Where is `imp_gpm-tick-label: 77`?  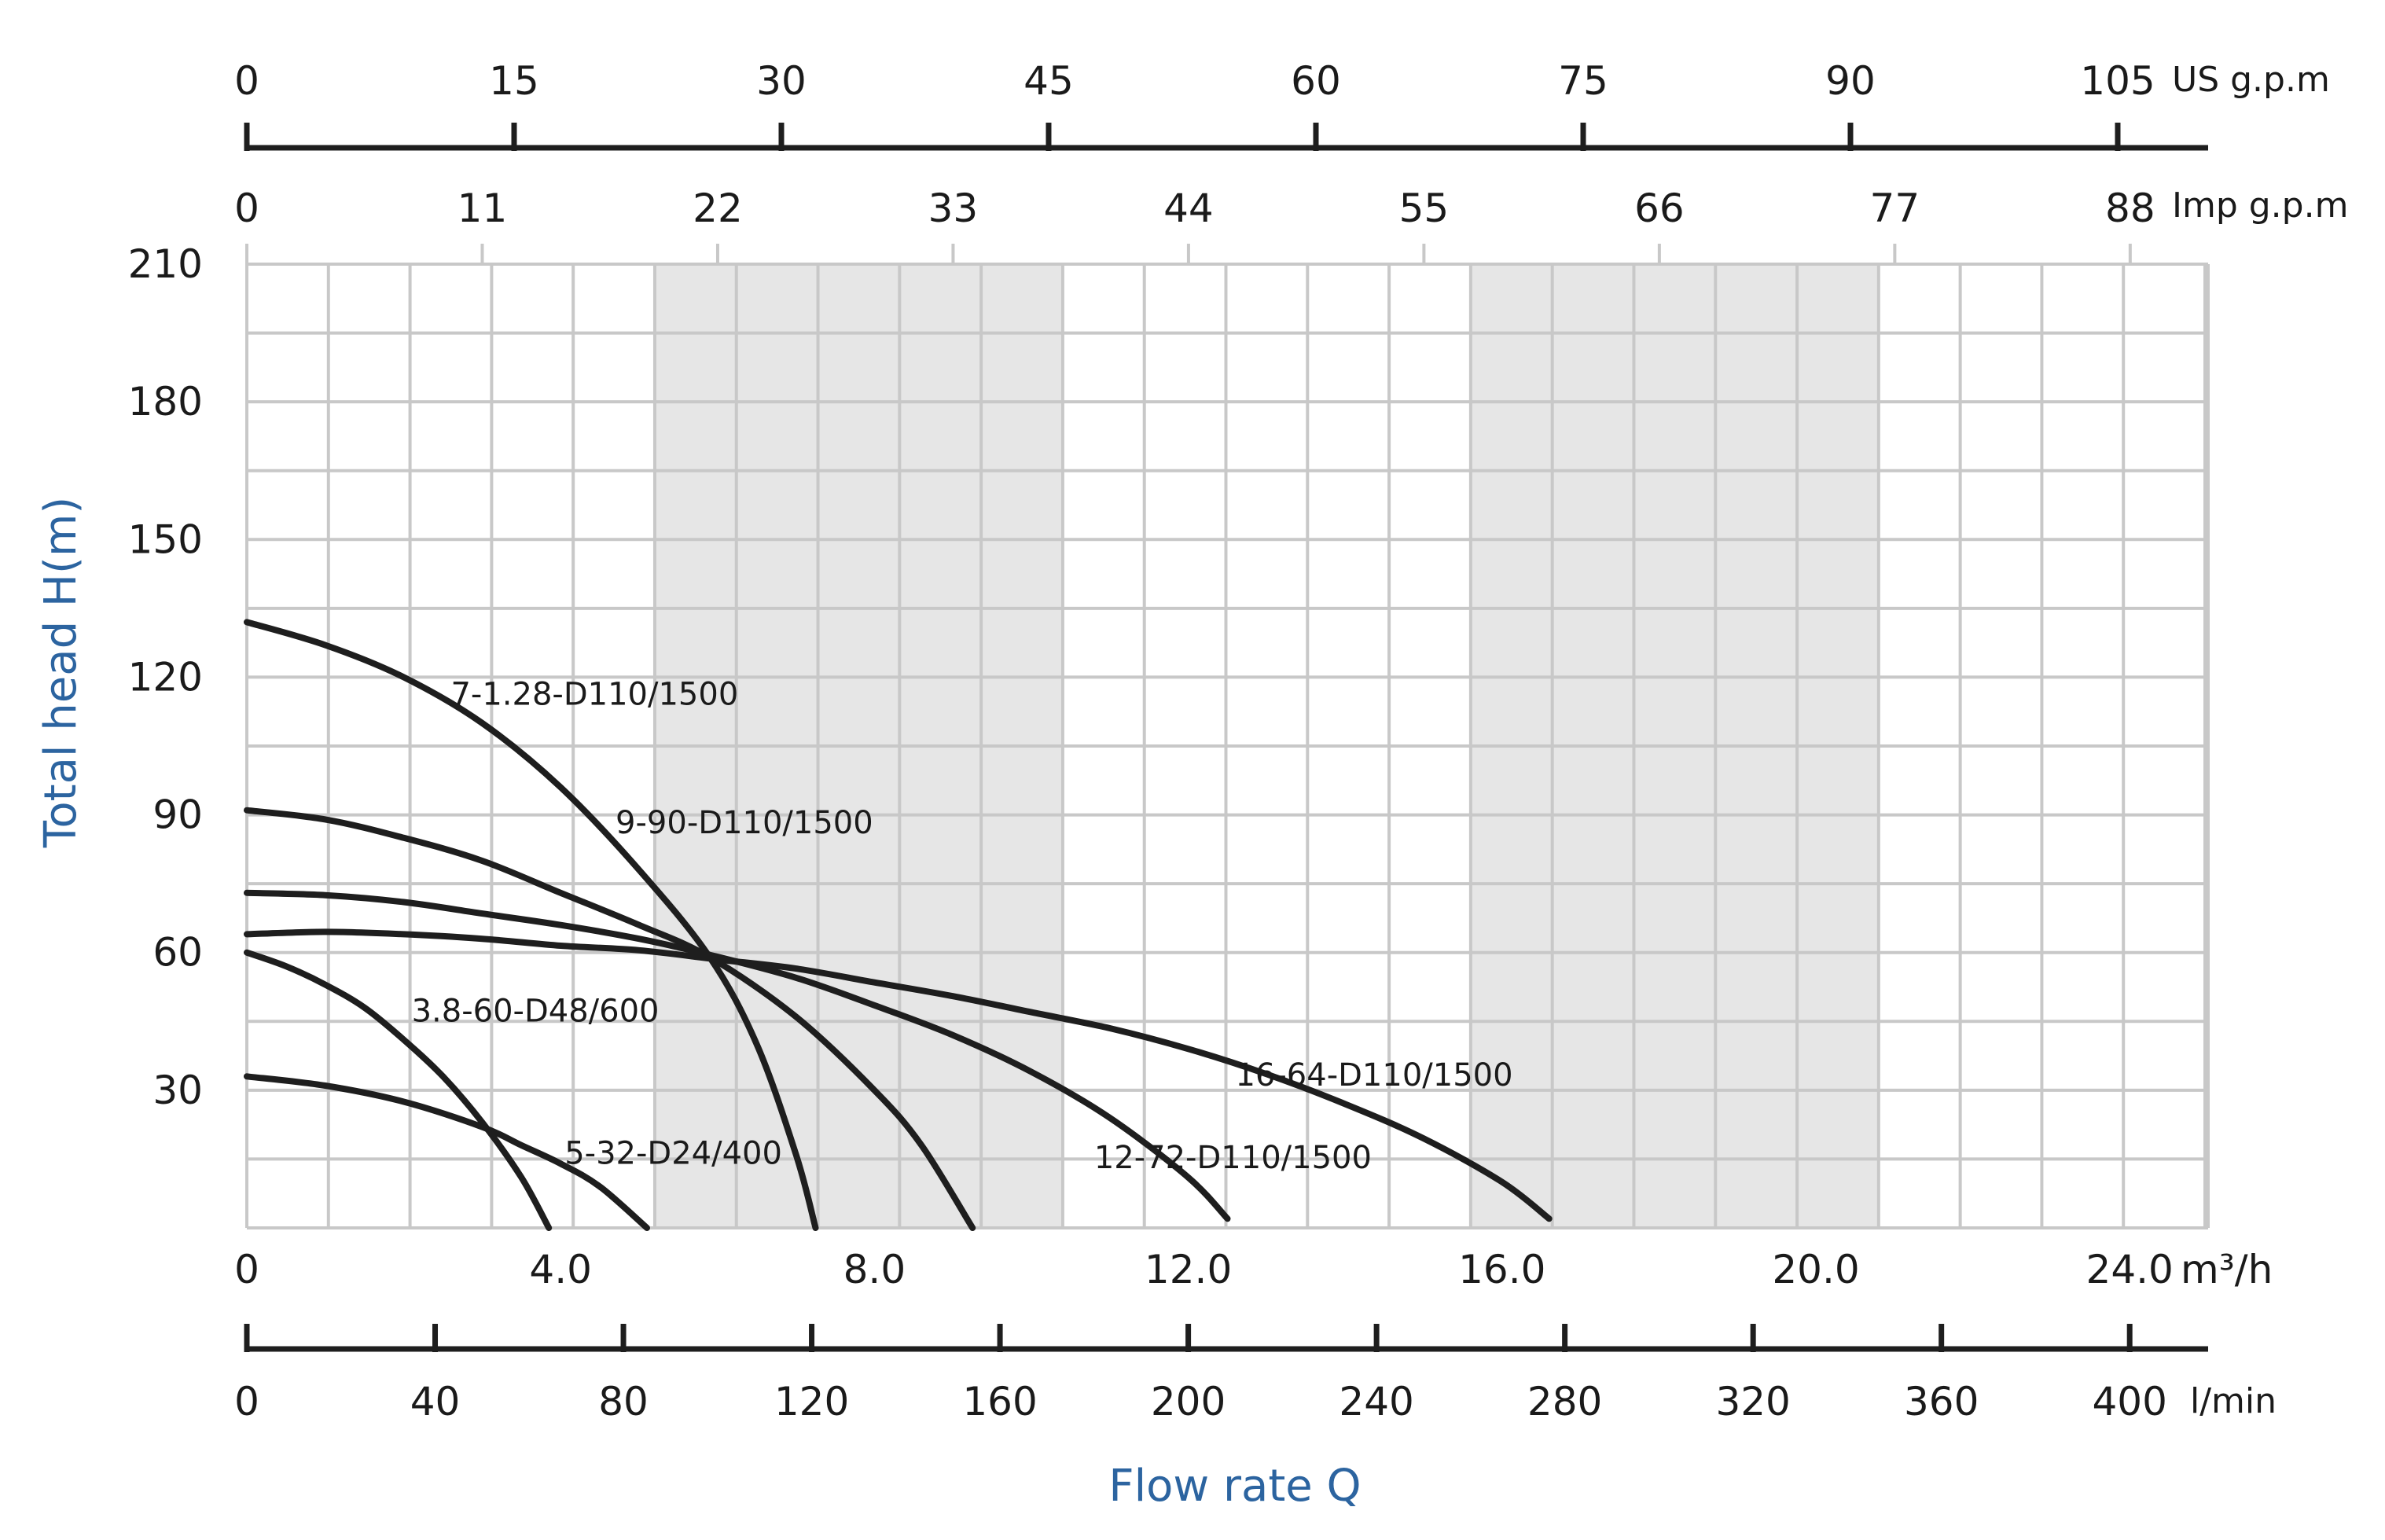
imp_gpm-tick-label: 77 is located at coordinates (1895, 208).